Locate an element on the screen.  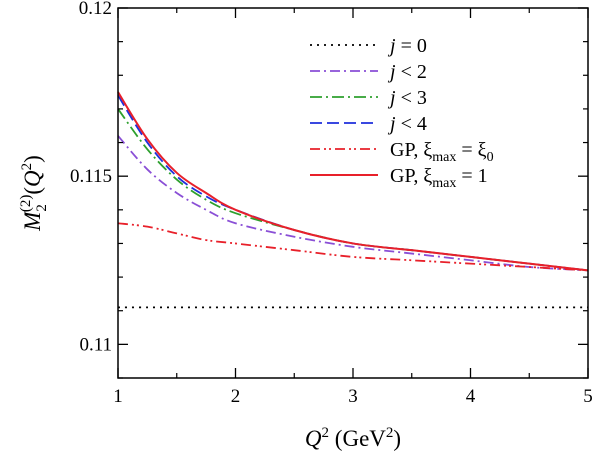
legend-label-5: GP, ξmax = 1 is located at coordinates (439, 178).